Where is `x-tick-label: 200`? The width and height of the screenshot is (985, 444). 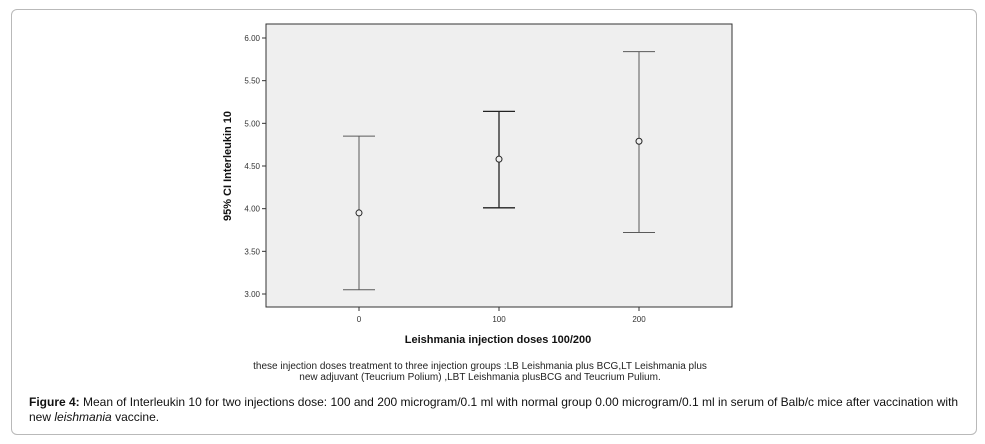 x-tick-label: 200 is located at coordinates (639, 319).